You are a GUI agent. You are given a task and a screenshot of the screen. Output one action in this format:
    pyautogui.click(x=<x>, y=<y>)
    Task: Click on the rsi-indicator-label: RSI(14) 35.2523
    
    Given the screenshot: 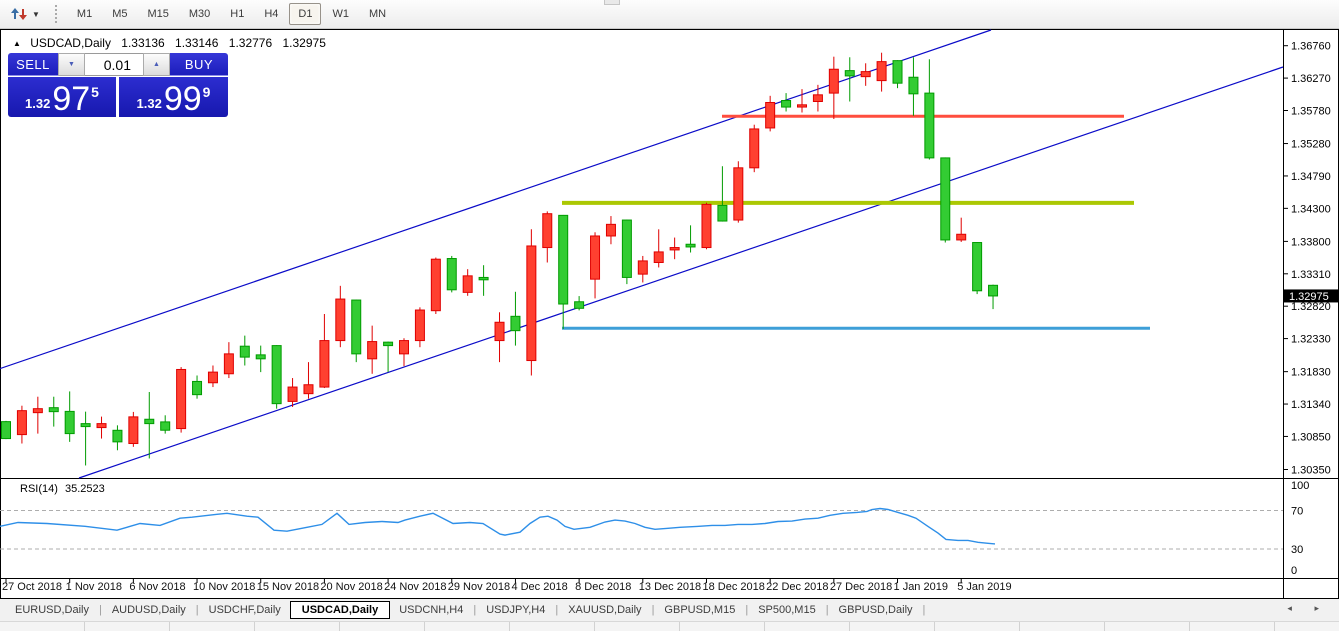 What is the action you would take?
    pyautogui.click(x=64, y=489)
    